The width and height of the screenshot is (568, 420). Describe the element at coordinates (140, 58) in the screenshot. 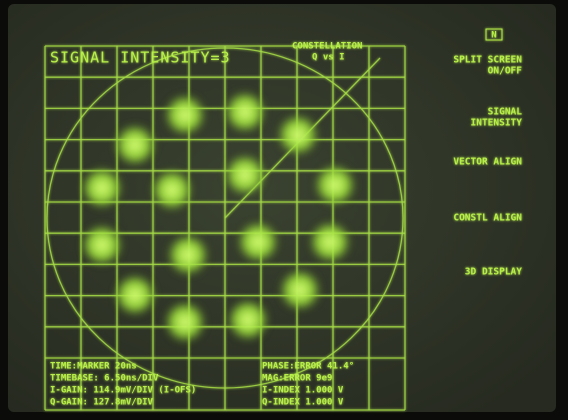

I see `title: SIGNAL INTENSITY=3` at that location.